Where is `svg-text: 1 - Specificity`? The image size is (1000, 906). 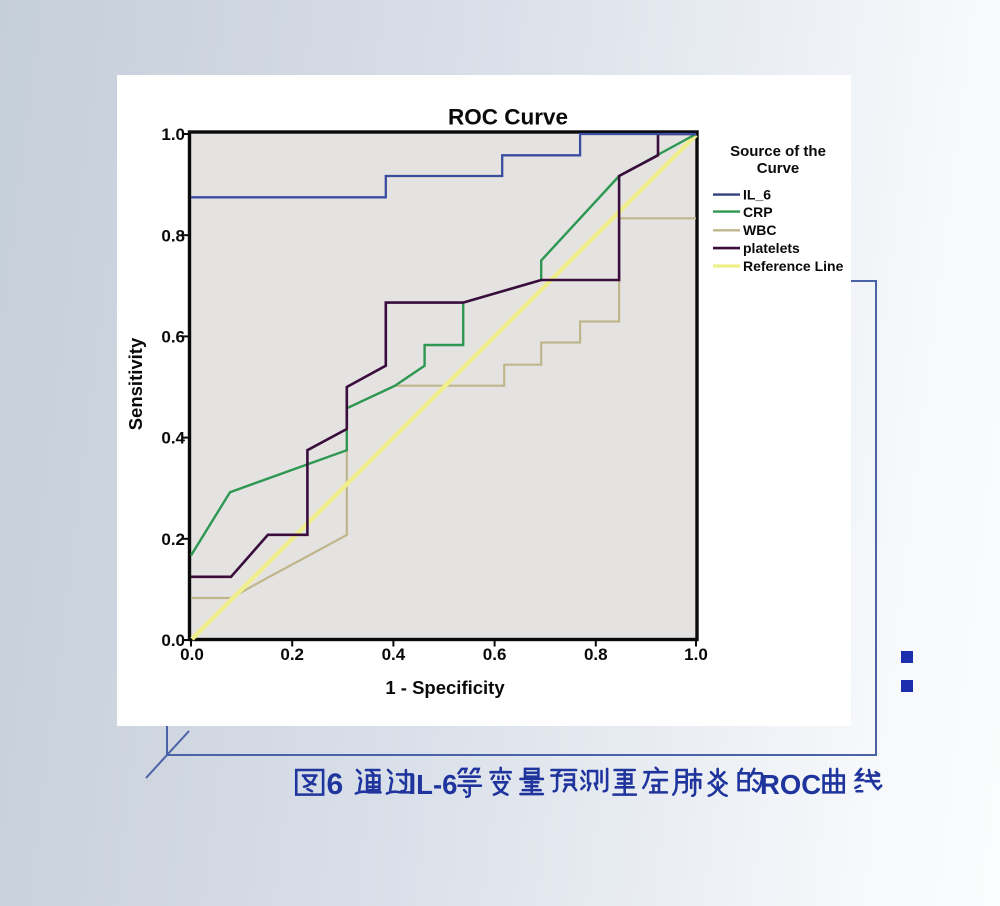
svg-text: 1 - Specificity is located at coordinates (445, 687).